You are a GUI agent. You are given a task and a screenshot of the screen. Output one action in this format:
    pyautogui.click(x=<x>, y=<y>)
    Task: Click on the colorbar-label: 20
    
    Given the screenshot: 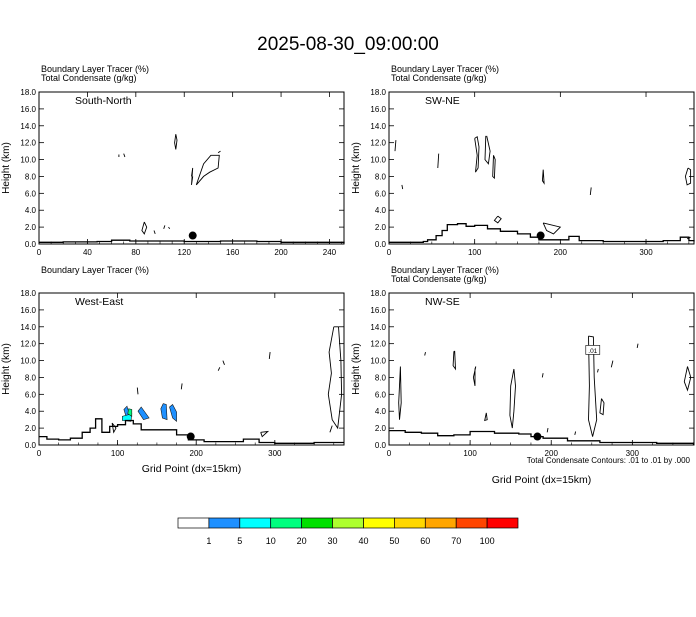 What is the action you would take?
    pyautogui.click(x=302, y=541)
    